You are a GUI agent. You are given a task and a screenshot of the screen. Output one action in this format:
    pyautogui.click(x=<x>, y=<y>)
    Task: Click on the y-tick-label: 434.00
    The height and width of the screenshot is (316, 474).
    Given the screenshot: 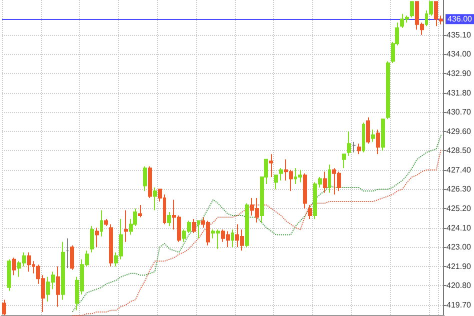 What is the action you would take?
    pyautogui.click(x=459, y=54)
    